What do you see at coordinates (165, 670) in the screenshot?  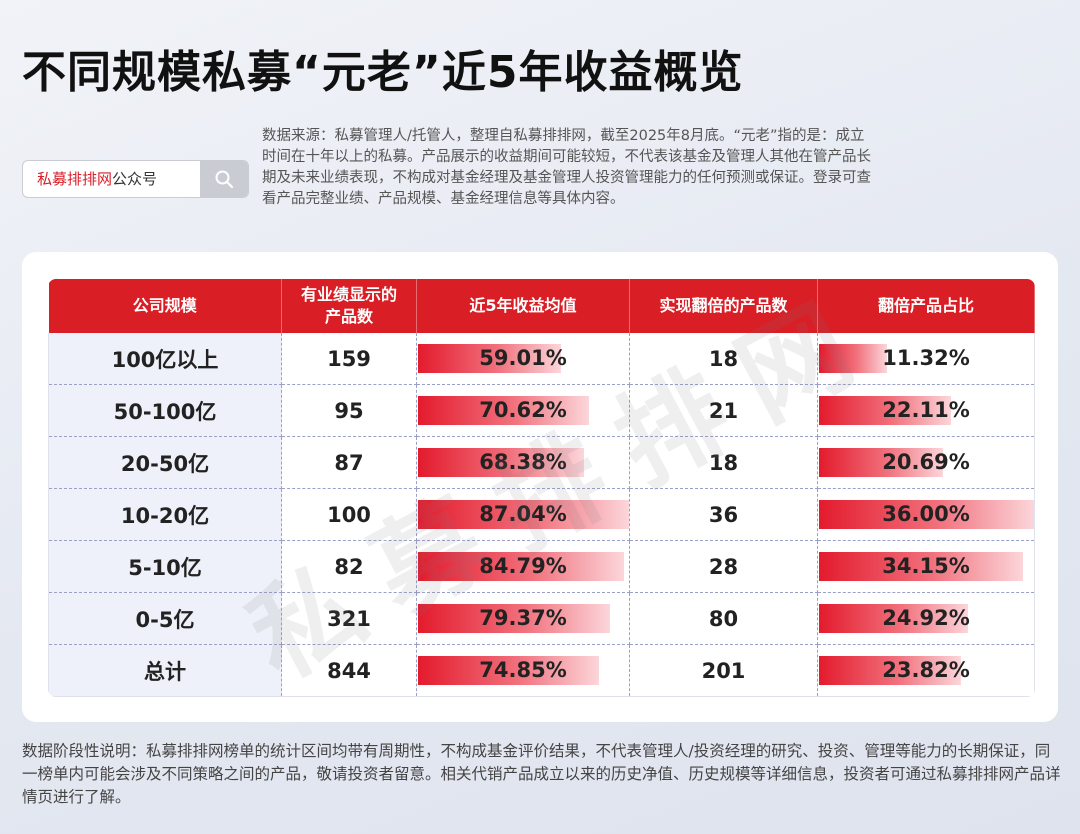 I see `scale-cell: 总计` at bounding box center [165, 670].